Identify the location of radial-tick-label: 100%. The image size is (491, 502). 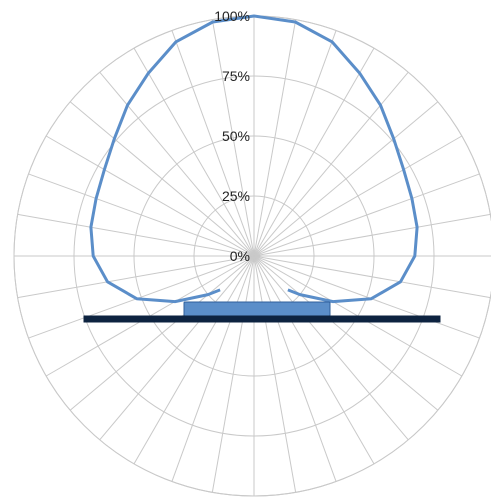
(232, 16).